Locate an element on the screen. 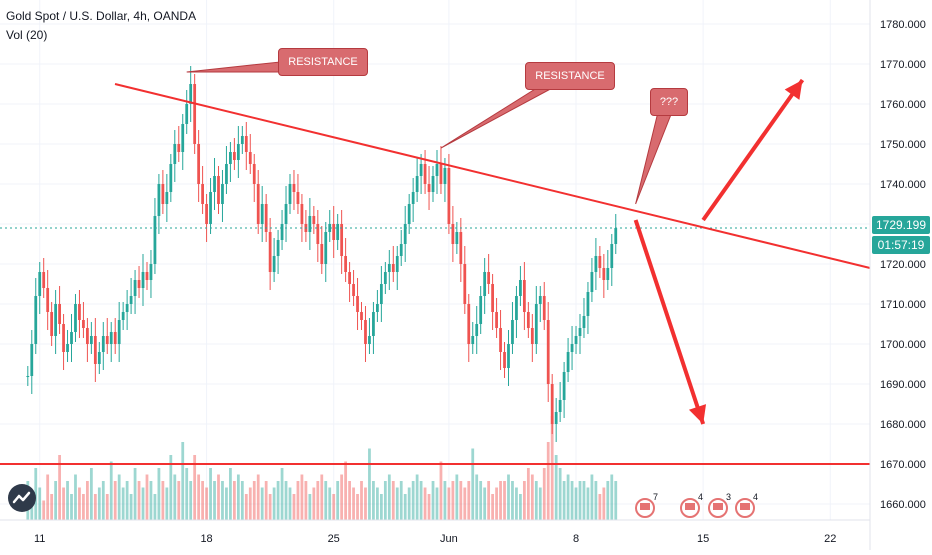 The height and width of the screenshot is (555, 932). tradingview-logo-icon is located at coordinates (22, 498).